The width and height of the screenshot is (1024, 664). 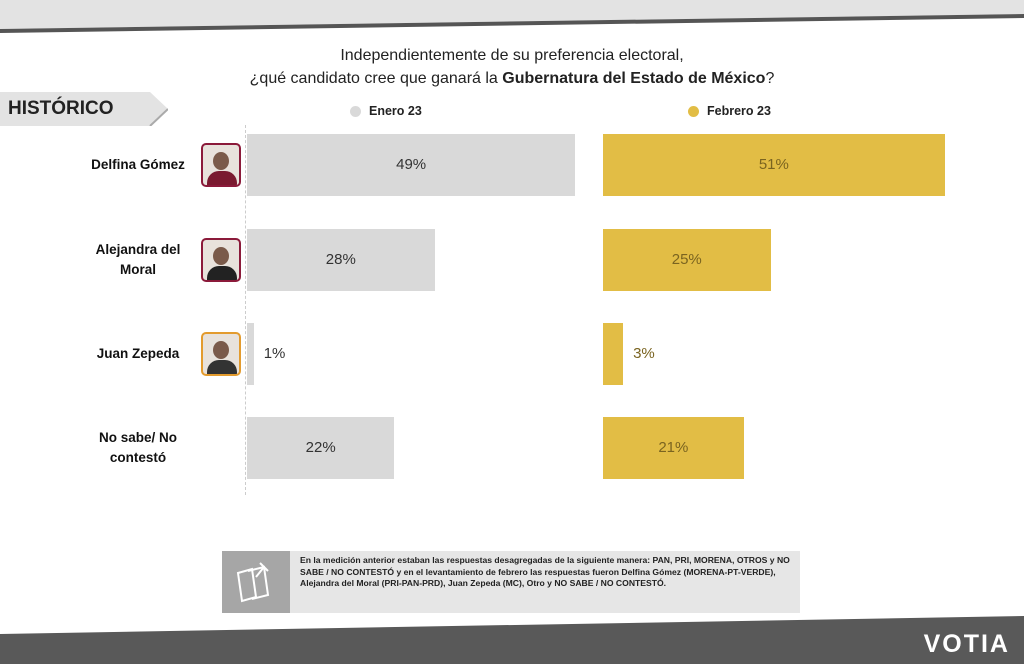 I want to click on section-tag: HISTÓRICO, so click(x=84, y=109).